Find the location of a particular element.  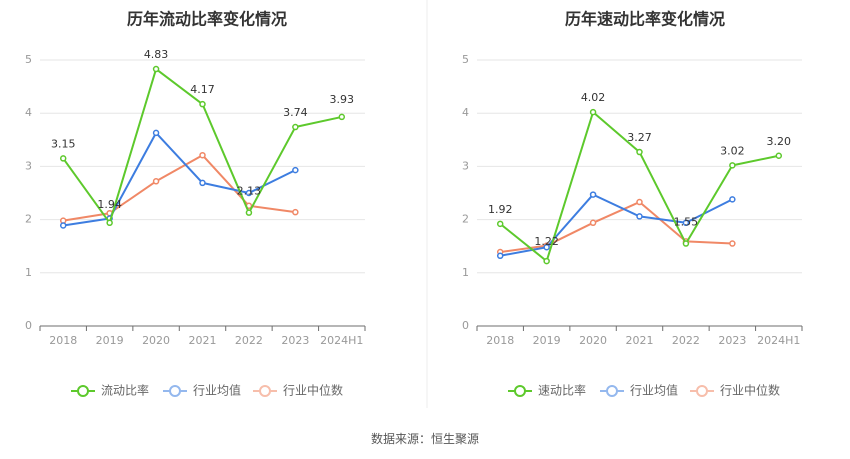

data-label: 1.55 is located at coordinates (686, 222).